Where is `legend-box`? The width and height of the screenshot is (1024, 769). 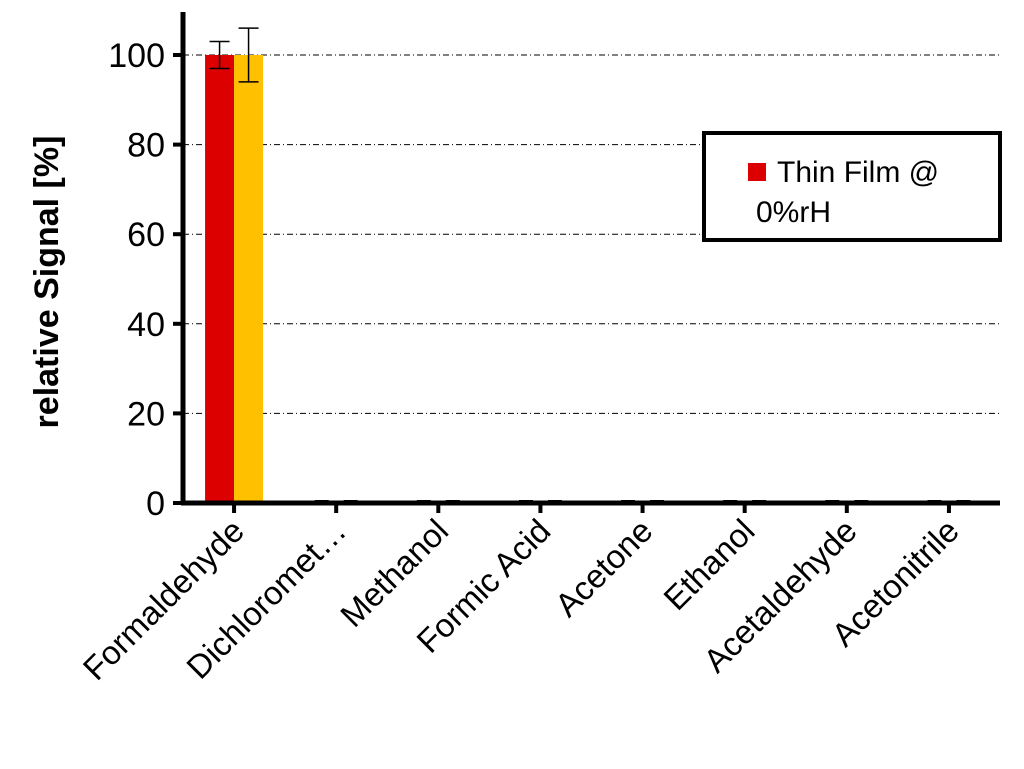
legend-box is located at coordinates (852, 186).